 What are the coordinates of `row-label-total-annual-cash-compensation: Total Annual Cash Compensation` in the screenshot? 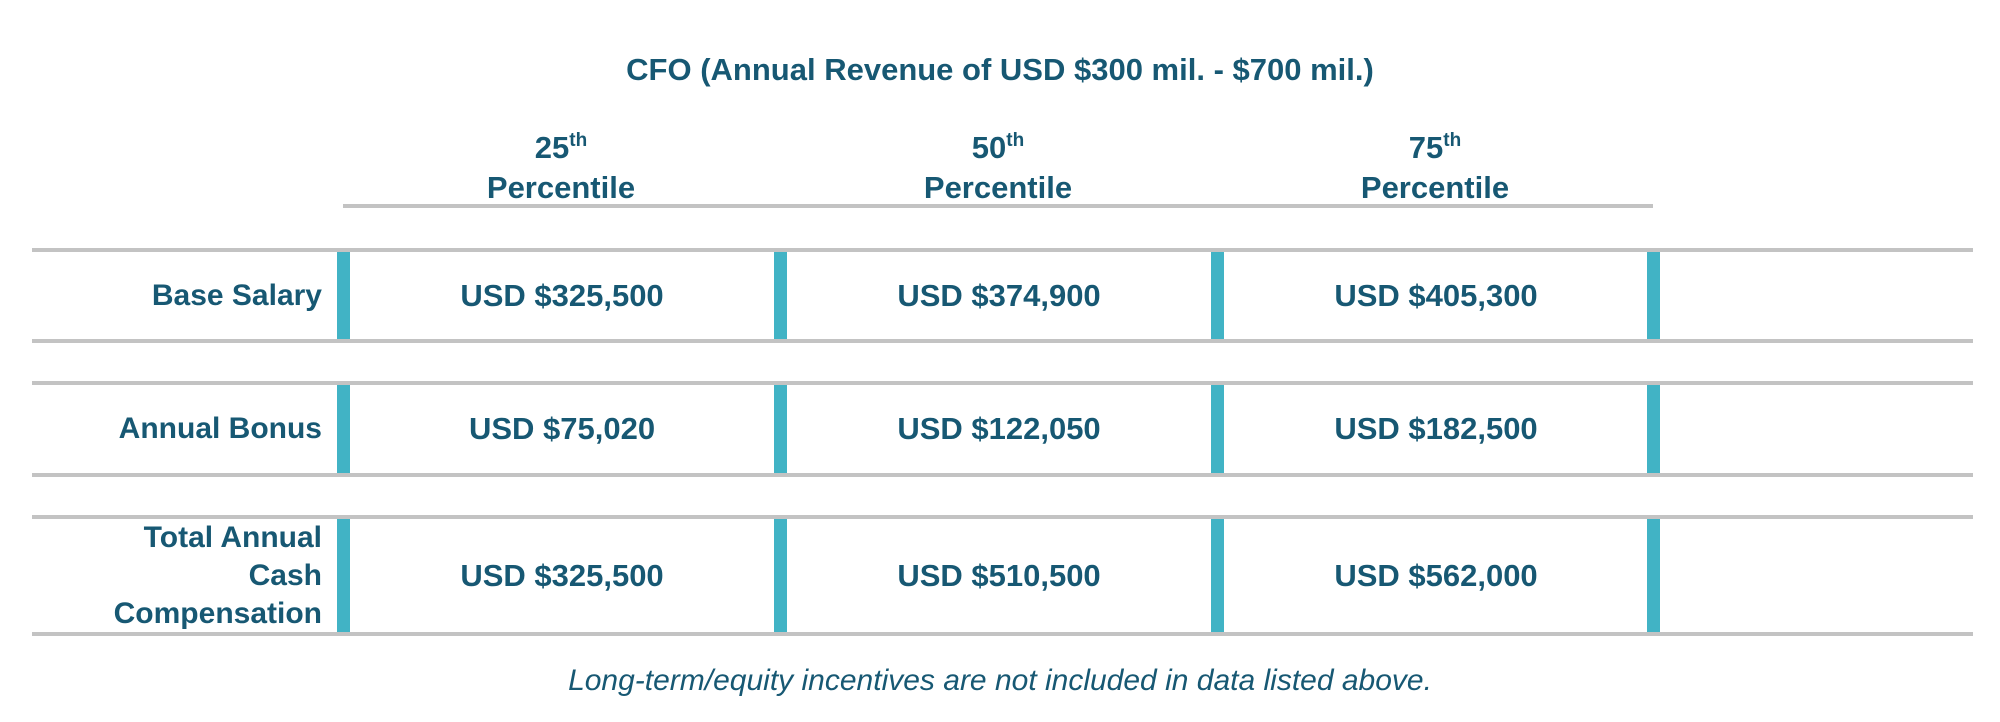 It's located at (181, 575).